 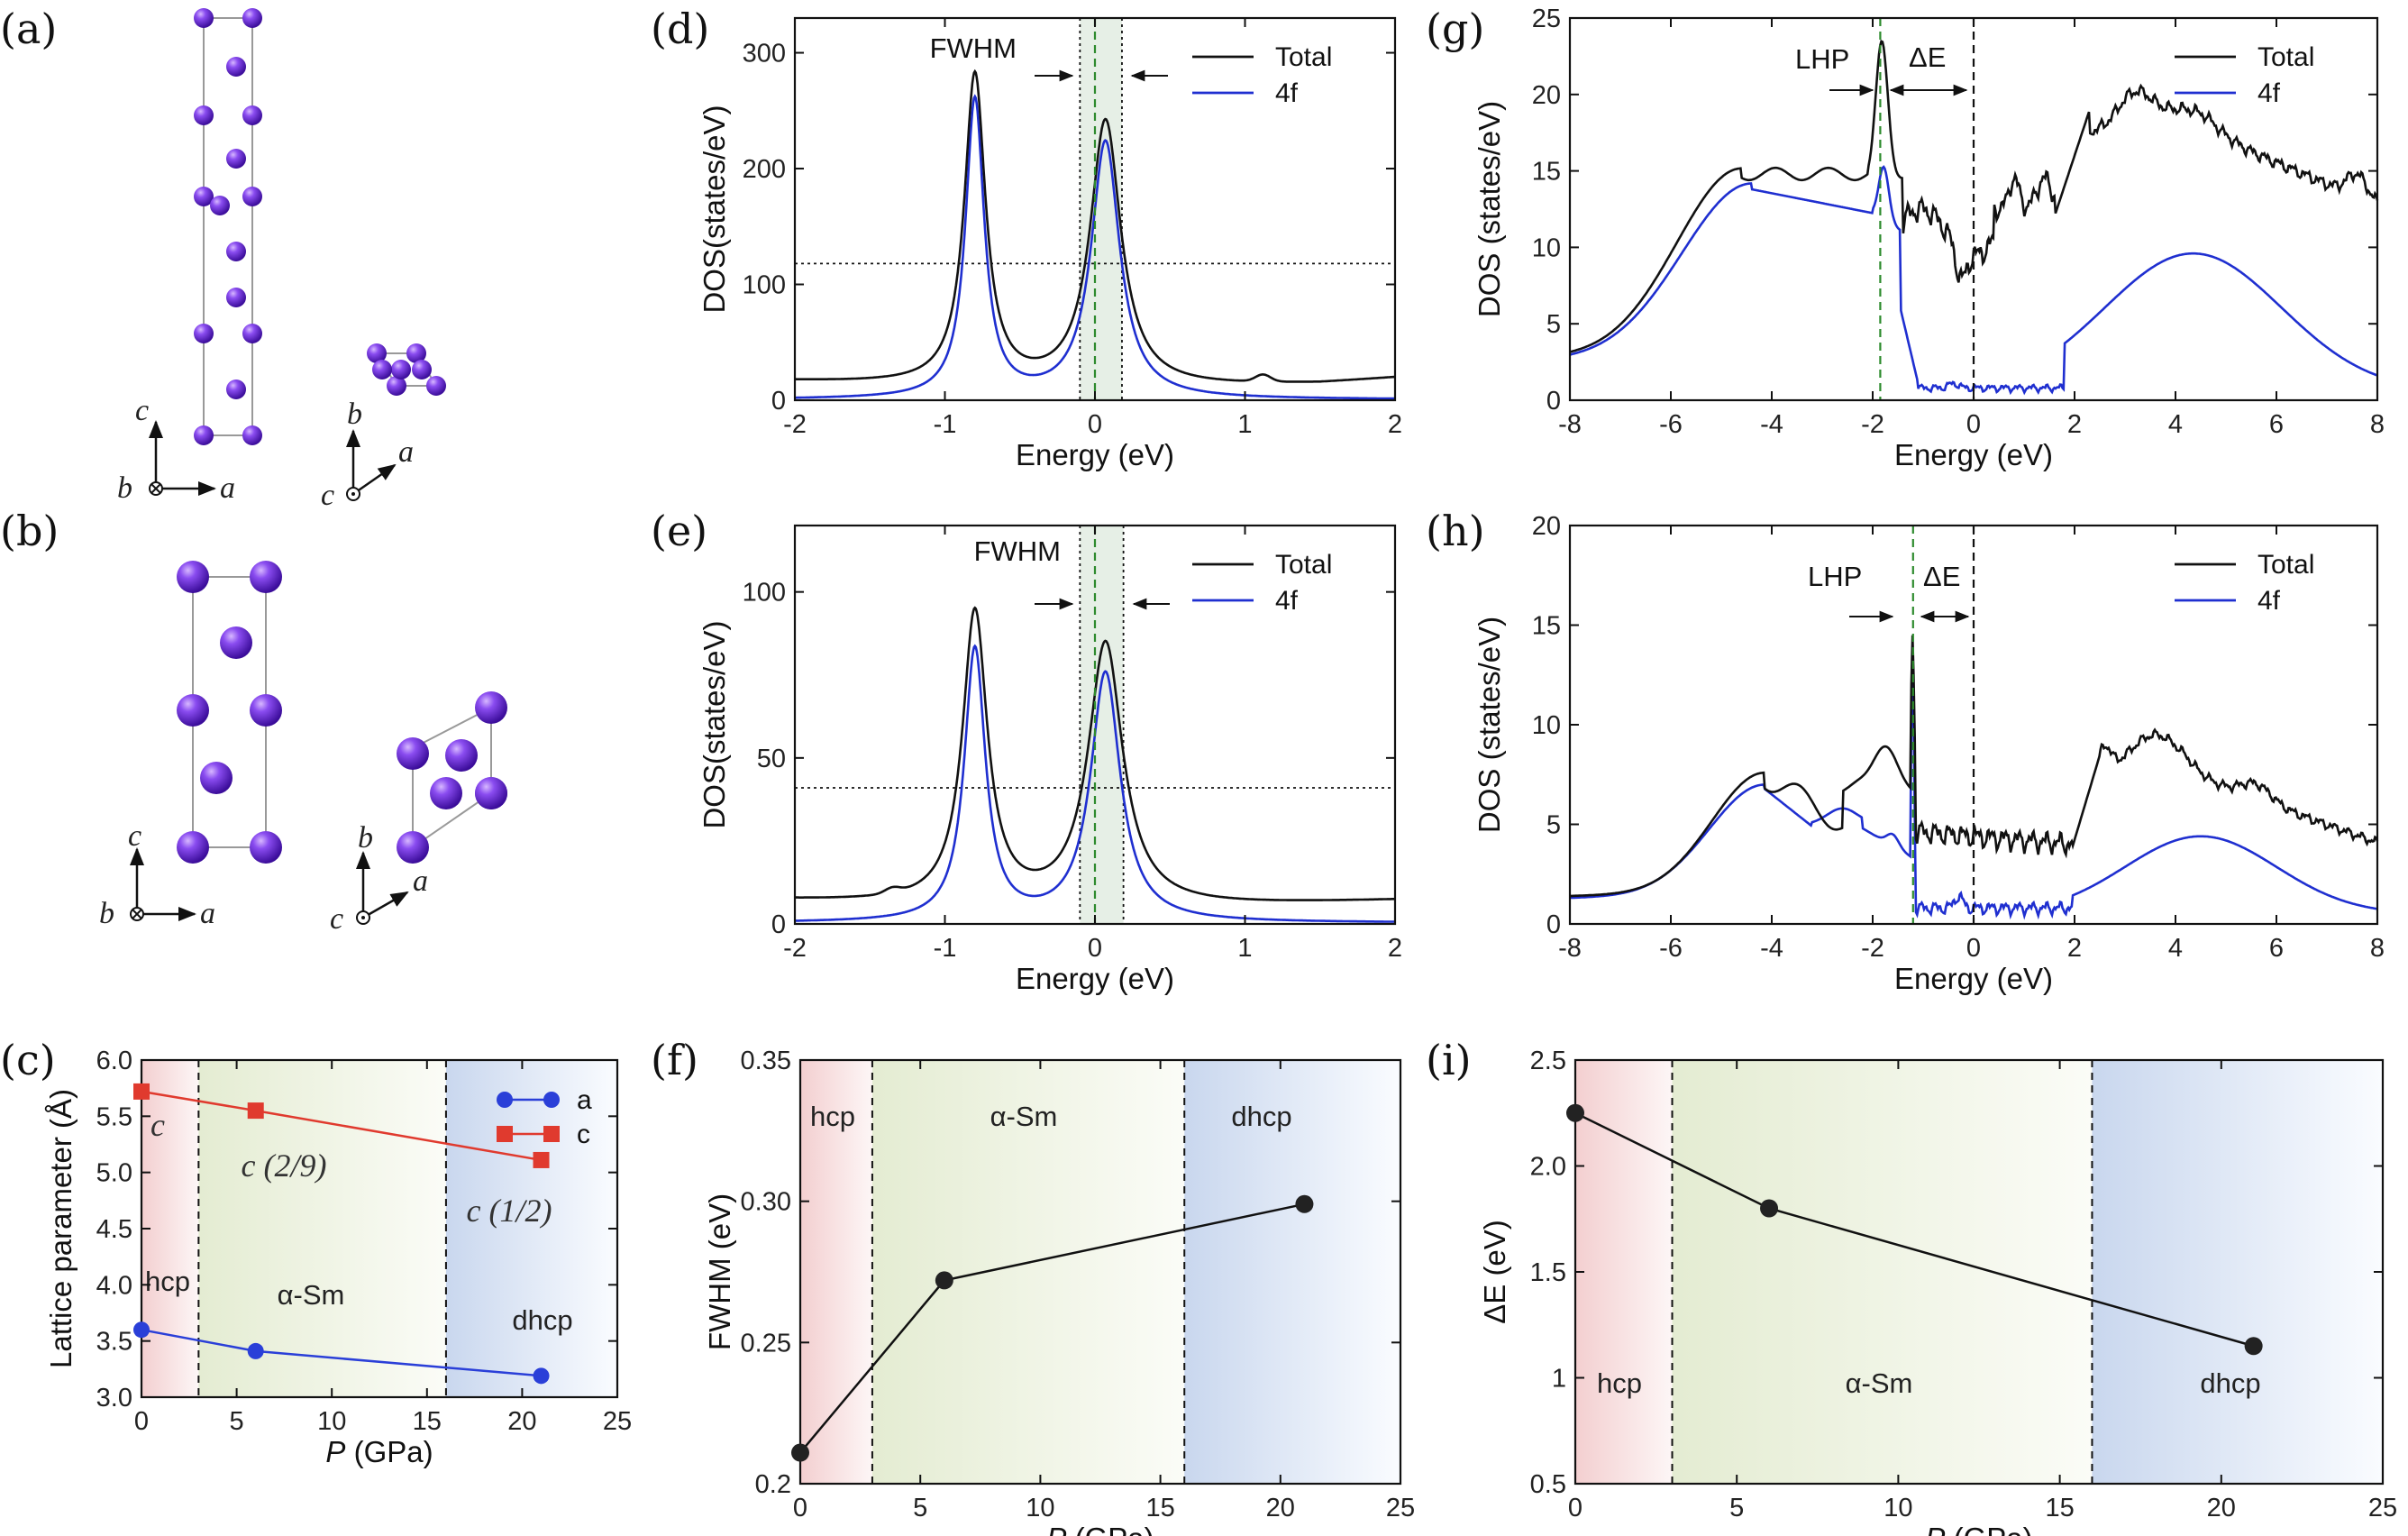 What do you see at coordinates (1553, 324) in the screenshot?
I see `y-tick-label: 5` at bounding box center [1553, 324].